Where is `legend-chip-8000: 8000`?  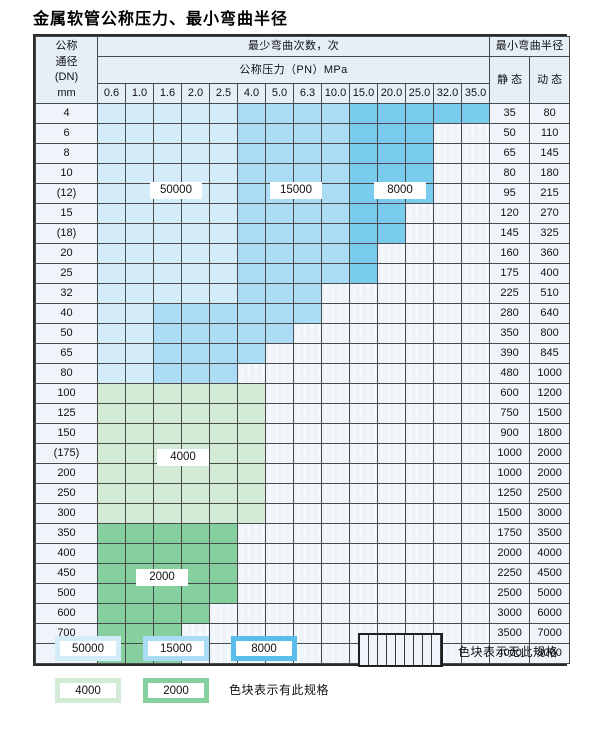 legend-chip-8000: 8000 is located at coordinates (264, 648).